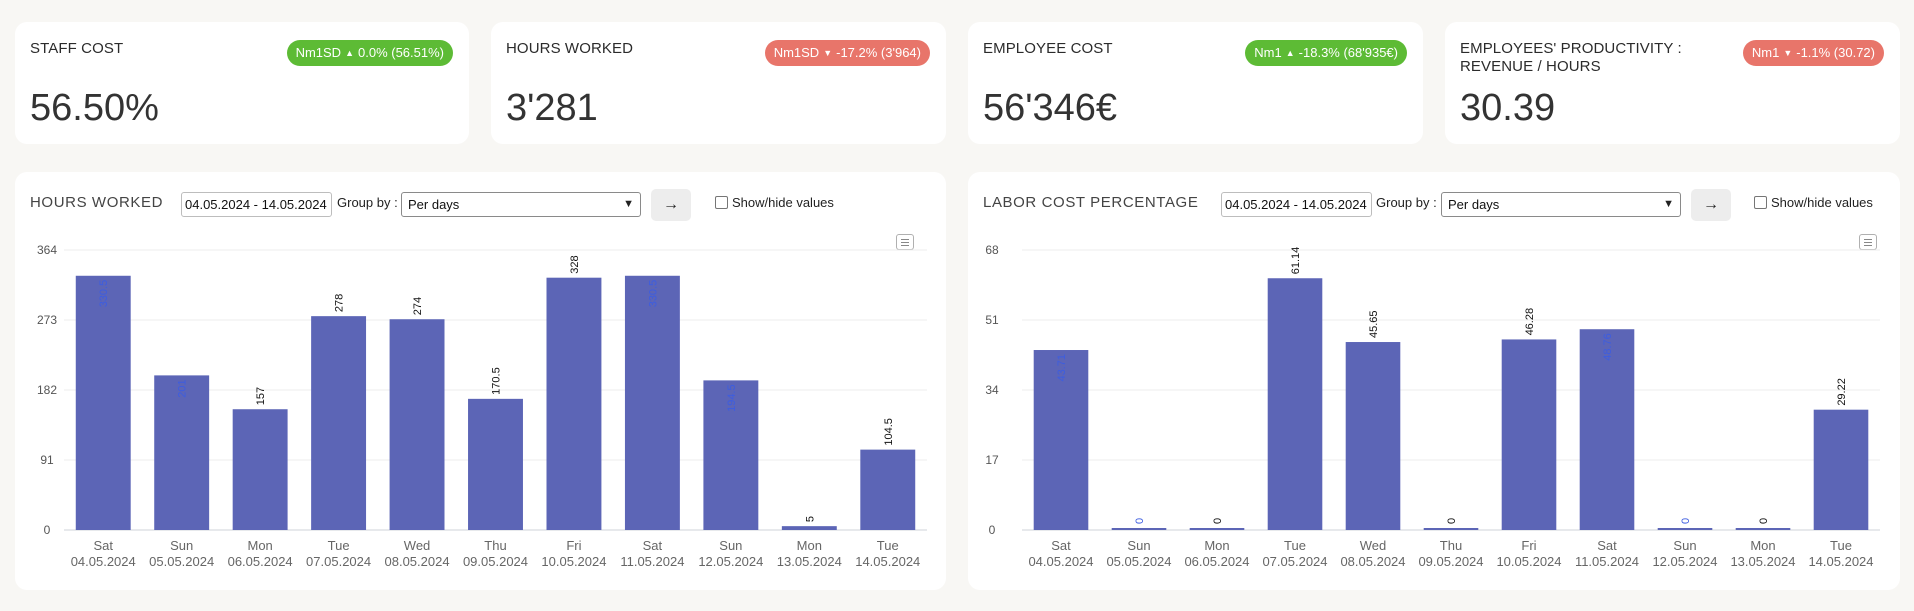  What do you see at coordinates (1788, 53) in the screenshot?
I see `arrow-down-icon: ▼` at bounding box center [1788, 53].